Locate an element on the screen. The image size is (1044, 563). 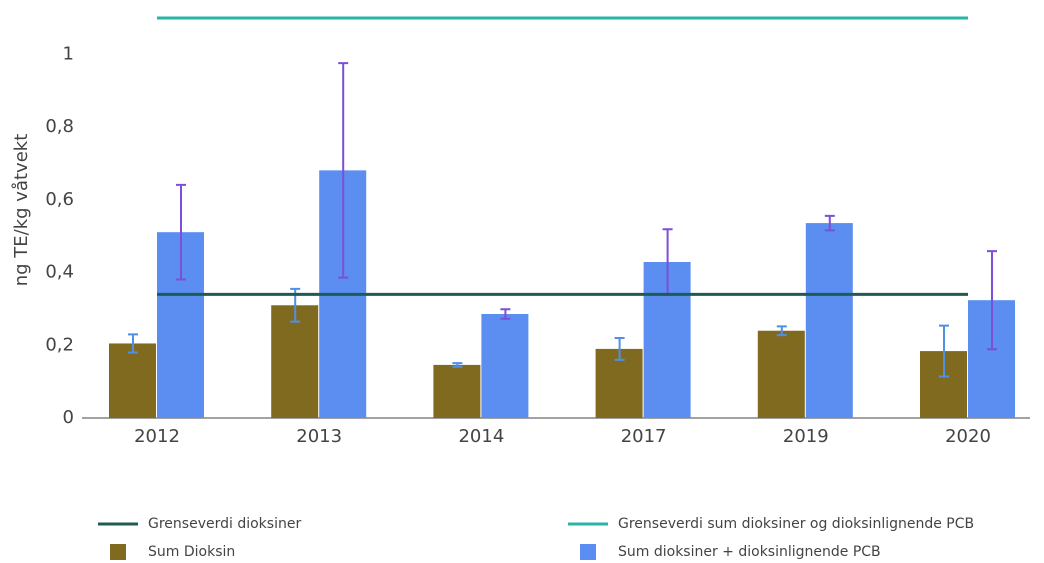
x-tick-label: 2020 is located at coordinates (968, 436).